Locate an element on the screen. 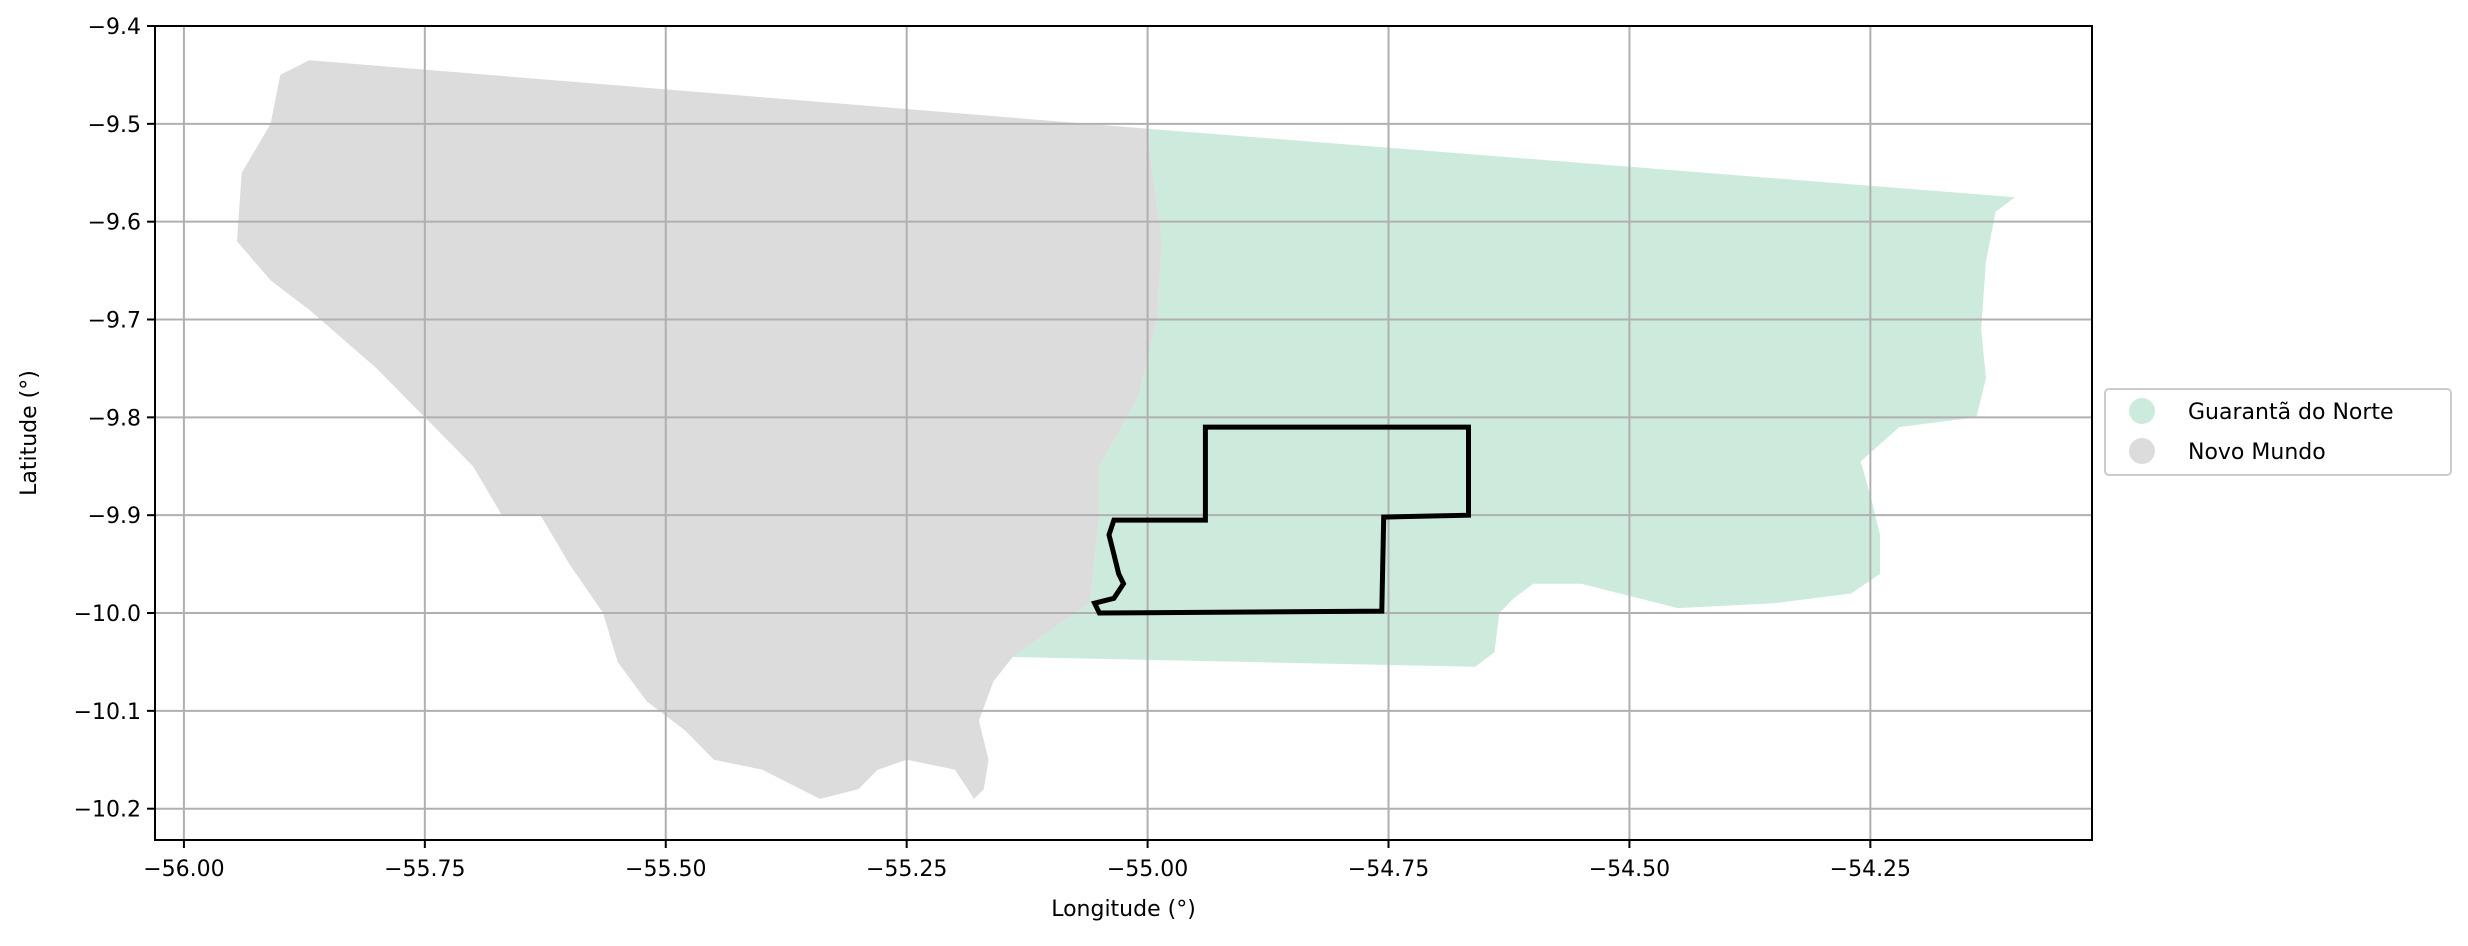 The image size is (2468, 946). boundary-layer is located at coordinates (1281, 520).